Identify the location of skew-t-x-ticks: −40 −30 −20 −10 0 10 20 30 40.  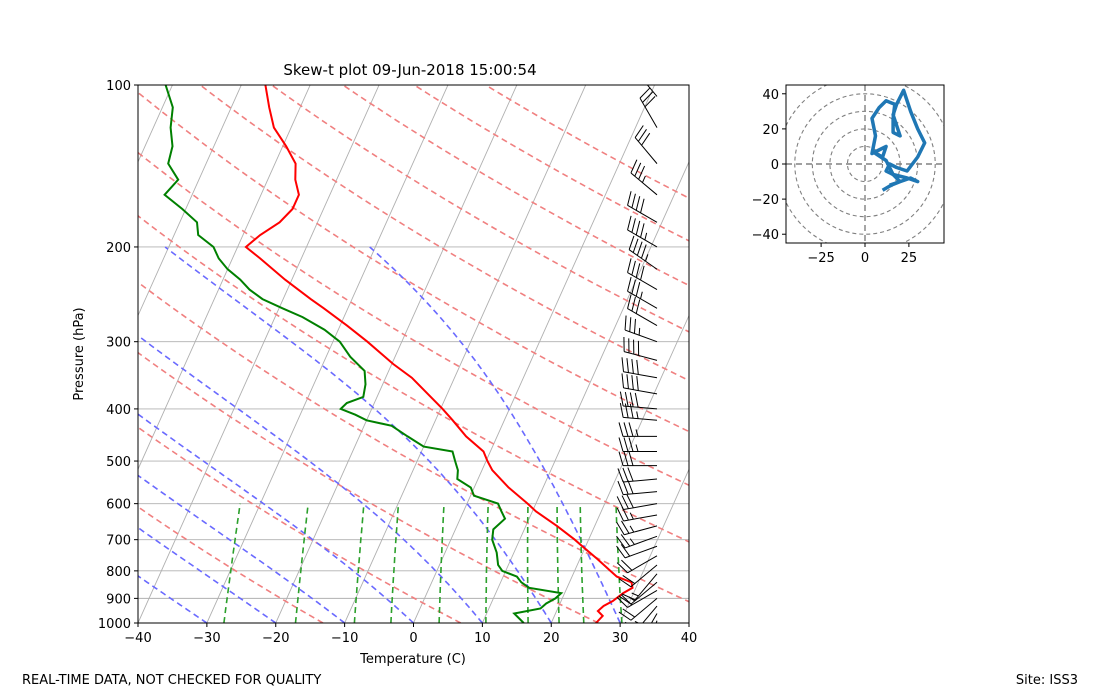
(410, 634).